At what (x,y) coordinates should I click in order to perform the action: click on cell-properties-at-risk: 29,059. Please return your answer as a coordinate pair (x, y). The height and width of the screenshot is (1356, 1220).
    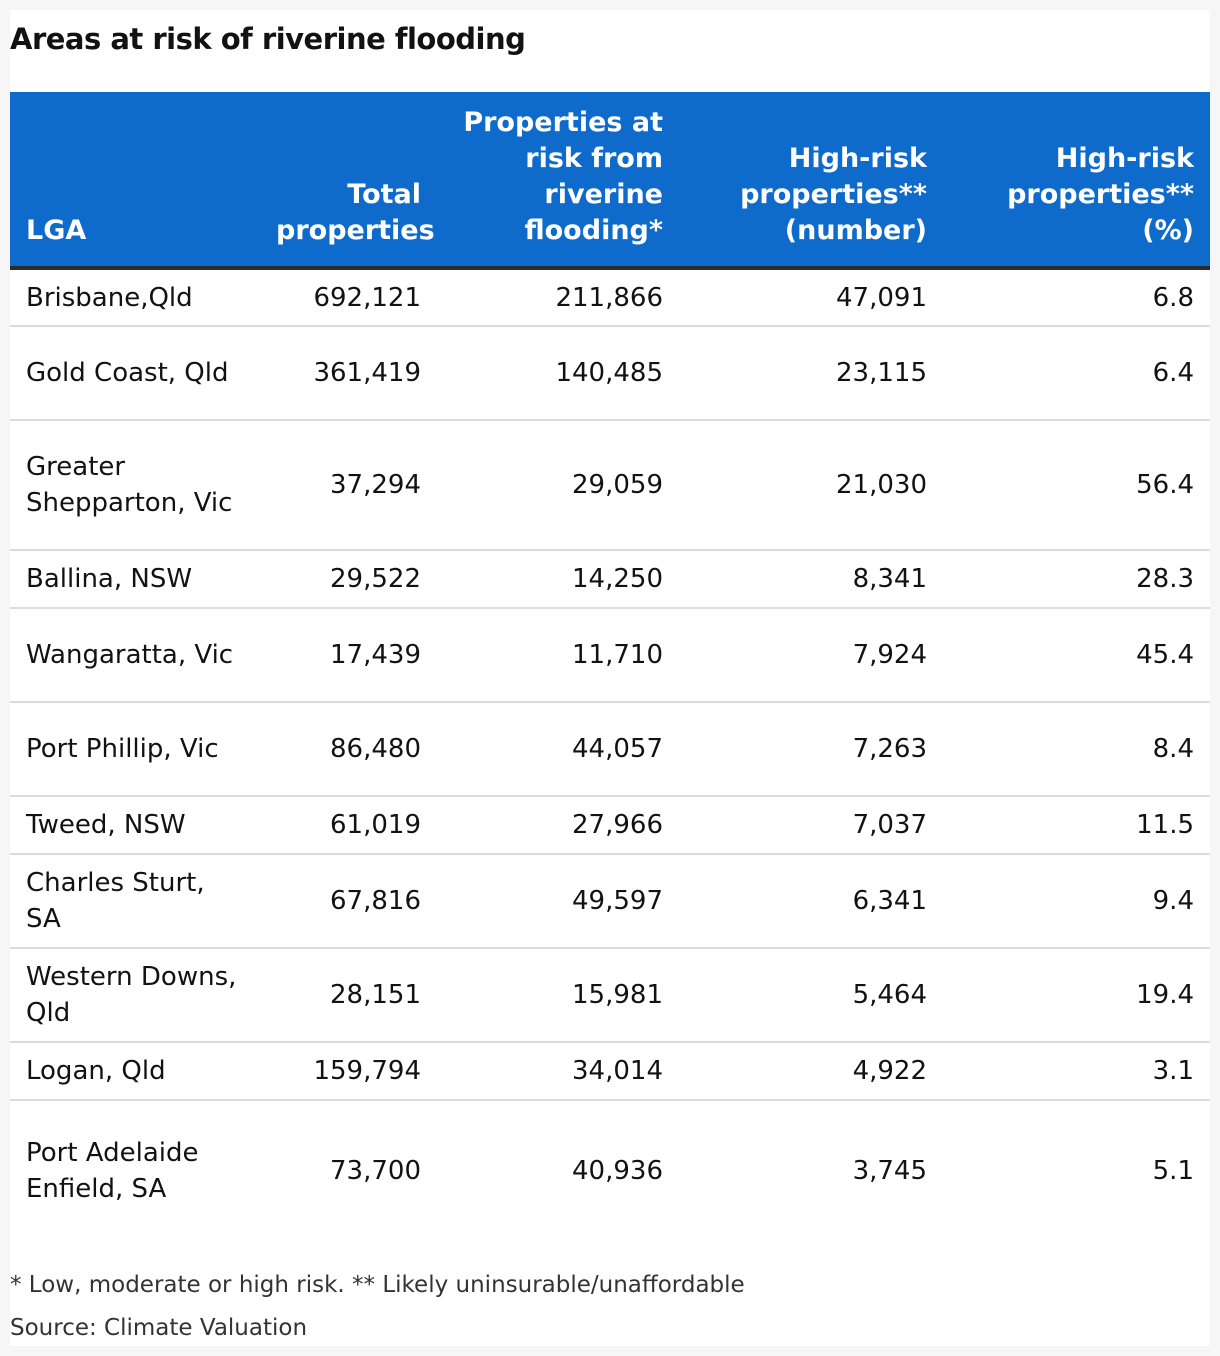
    Looking at the image, I should click on (558, 485).